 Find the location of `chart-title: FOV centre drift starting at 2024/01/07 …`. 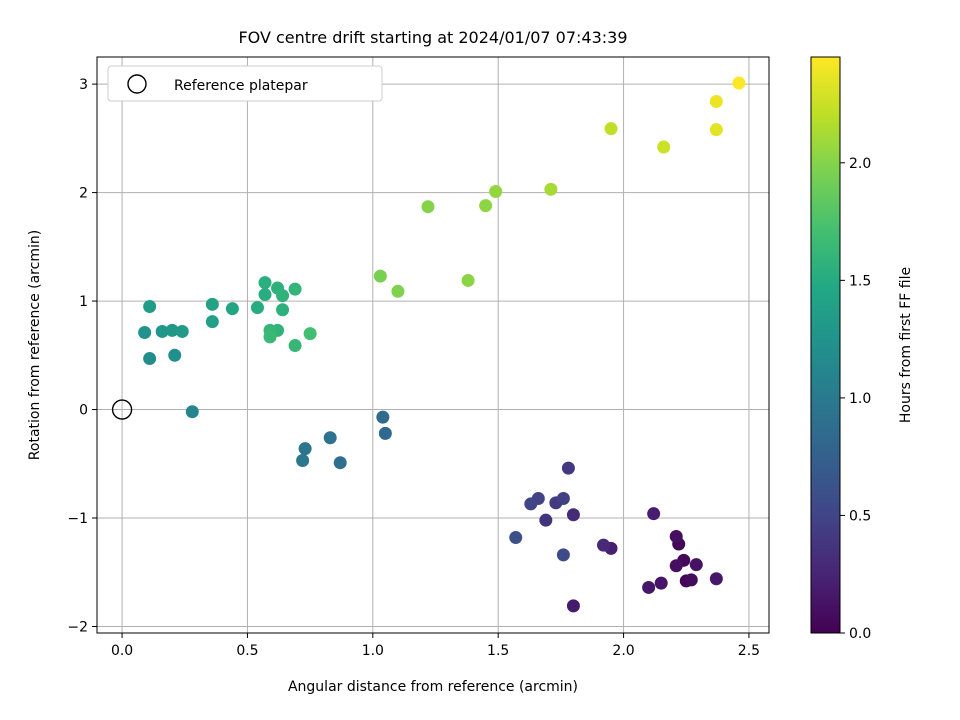

chart-title: FOV centre drift starting at 2024/01/07 … is located at coordinates (432, 37).